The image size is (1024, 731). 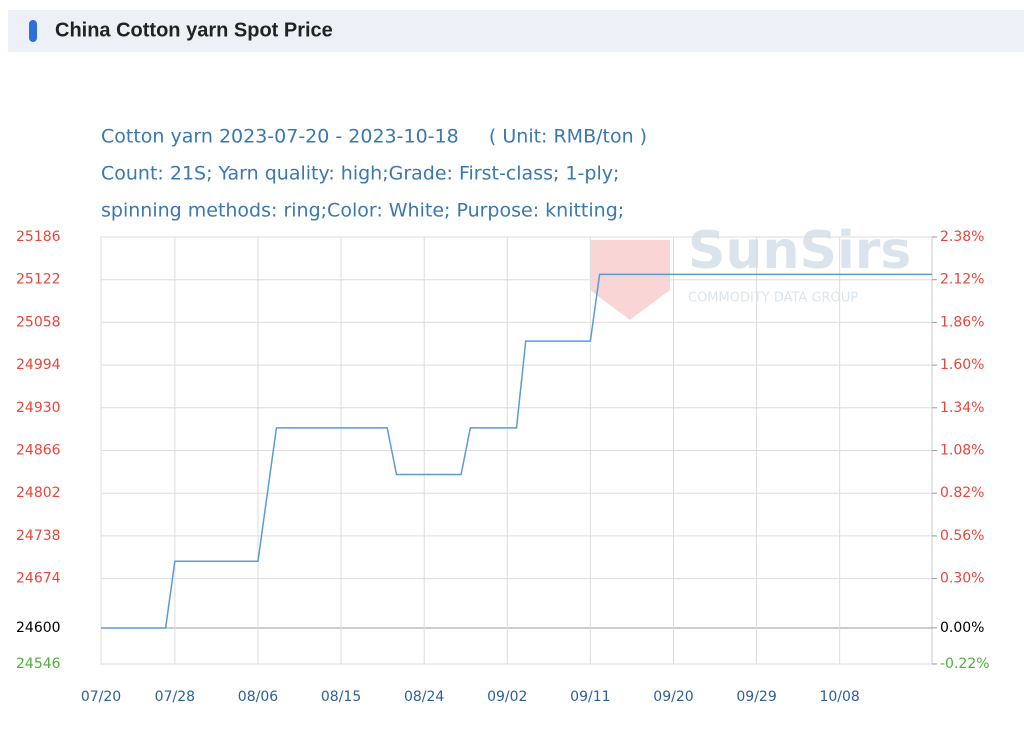 I want to click on x-tick-label: 08/06, so click(x=258, y=697).